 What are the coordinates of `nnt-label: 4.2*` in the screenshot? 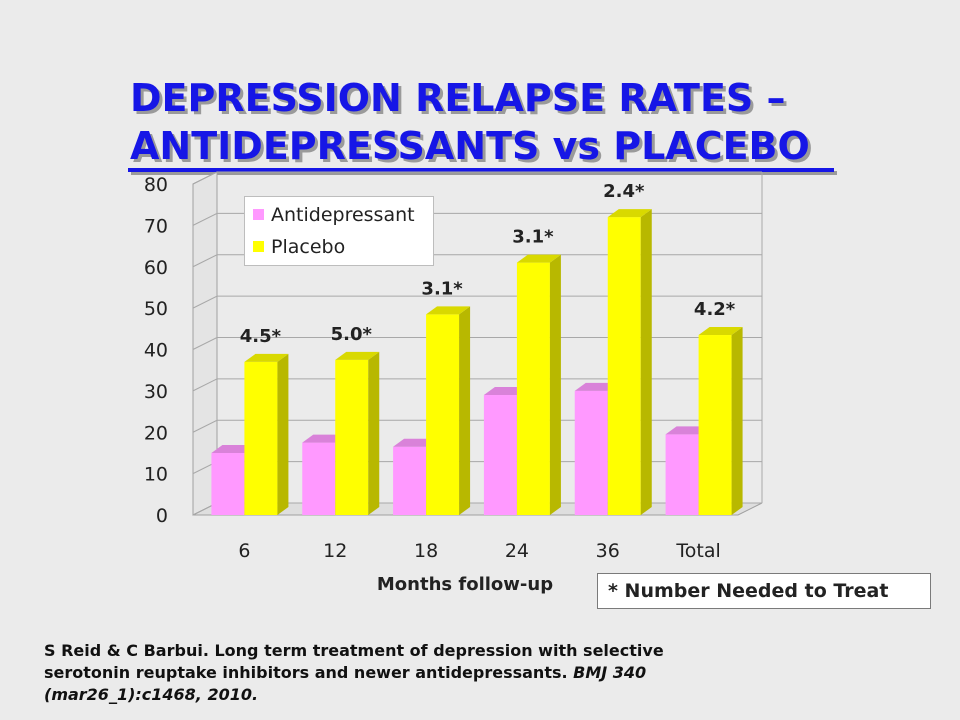 It's located at (715, 309).